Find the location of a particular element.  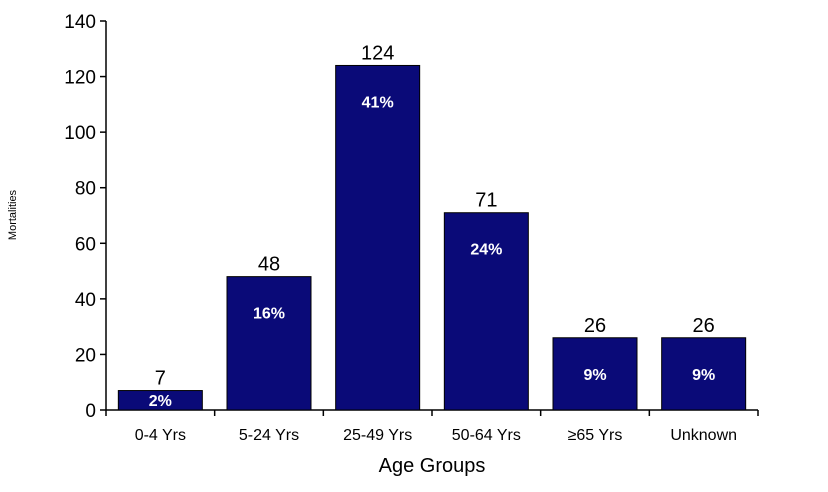

y-tick-label: 100 is located at coordinates (80, 133).